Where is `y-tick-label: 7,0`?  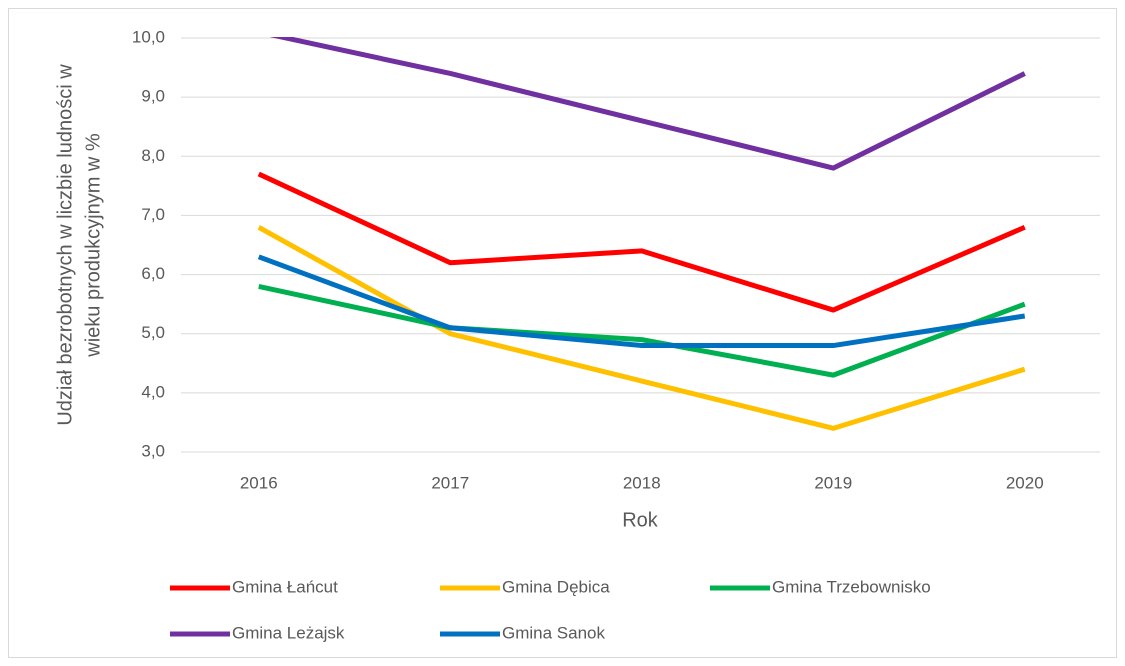
y-tick-label: 7,0 is located at coordinates (153, 214).